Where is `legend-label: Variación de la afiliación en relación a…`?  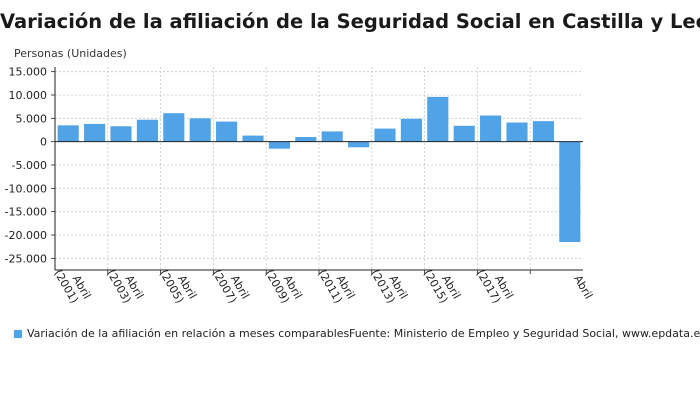 legend-label: Variación de la afiliación en relación a… is located at coordinates (188, 333).